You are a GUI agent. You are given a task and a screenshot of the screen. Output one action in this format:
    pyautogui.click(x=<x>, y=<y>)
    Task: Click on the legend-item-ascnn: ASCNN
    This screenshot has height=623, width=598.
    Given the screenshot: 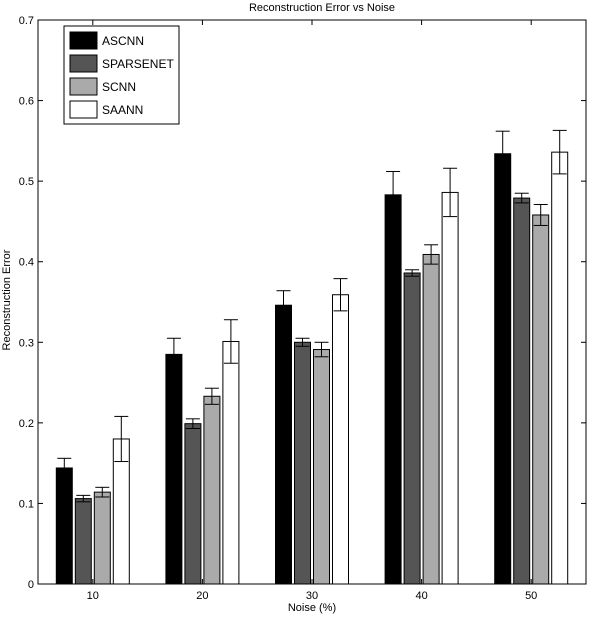 What is the action you would take?
    pyautogui.click(x=106, y=40)
    